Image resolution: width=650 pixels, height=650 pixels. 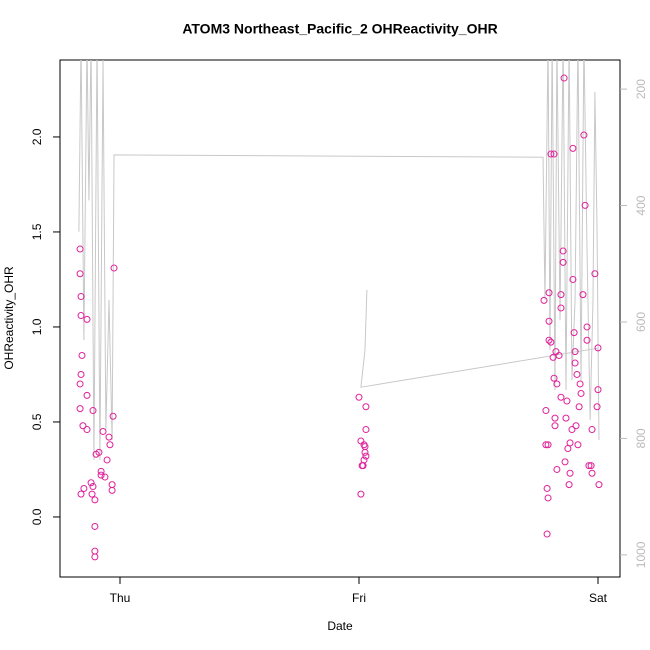 I want to click on y-tick-label: 1.5, so click(x=37, y=231).